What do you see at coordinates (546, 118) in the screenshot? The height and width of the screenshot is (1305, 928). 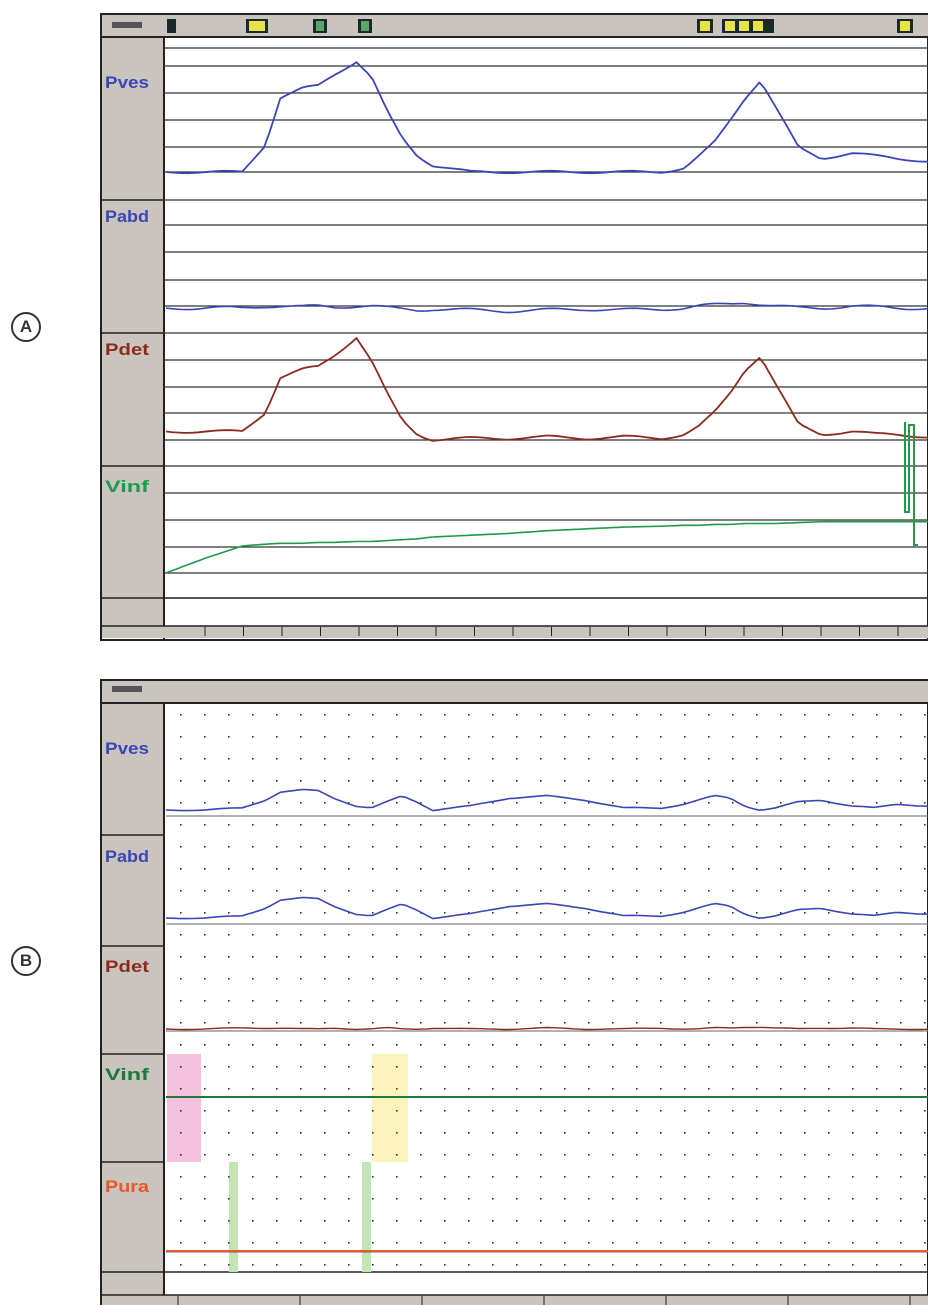 I see `trace-pves` at bounding box center [546, 118].